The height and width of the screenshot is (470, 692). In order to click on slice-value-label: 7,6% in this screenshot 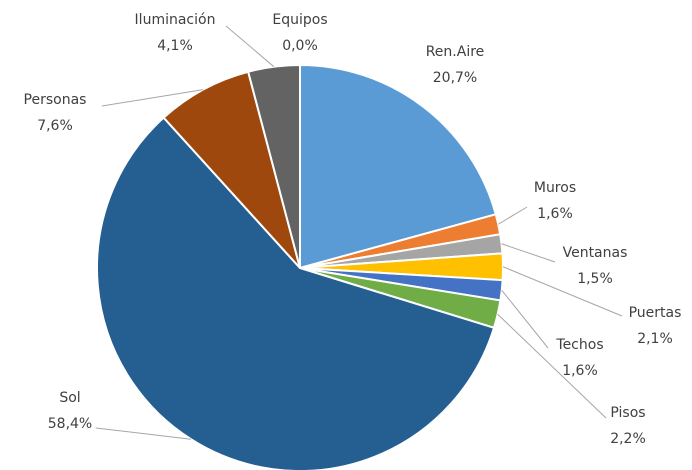, I will do `click(55, 126)`.